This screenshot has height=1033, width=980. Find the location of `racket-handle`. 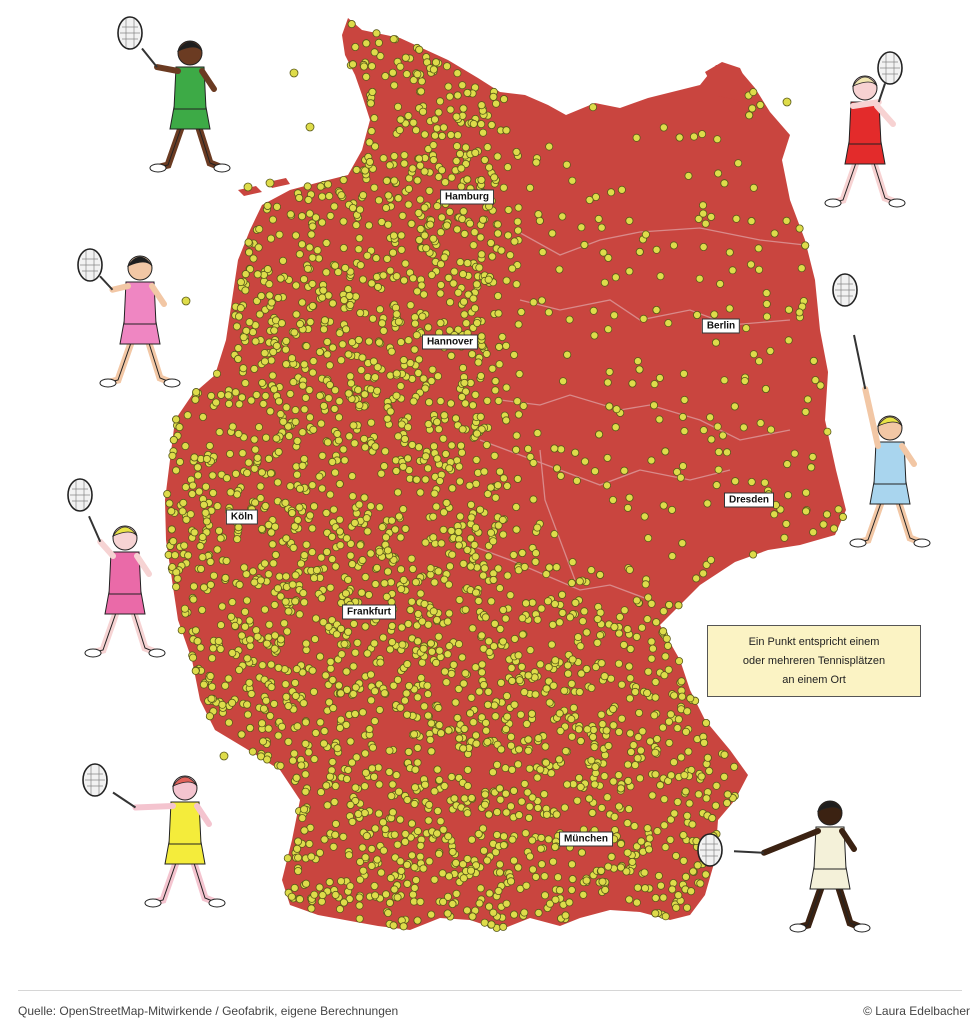

racket-handle is located at coordinates (124, 800).